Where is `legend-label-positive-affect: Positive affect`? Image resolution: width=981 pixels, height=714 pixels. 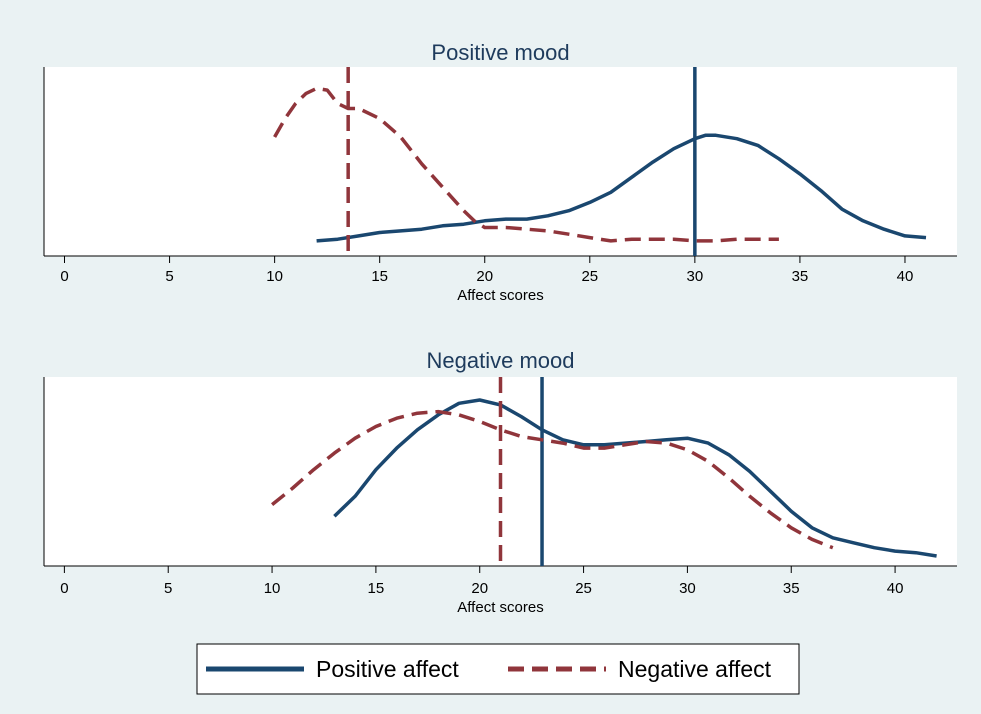 legend-label-positive-affect: Positive affect is located at coordinates (387, 669).